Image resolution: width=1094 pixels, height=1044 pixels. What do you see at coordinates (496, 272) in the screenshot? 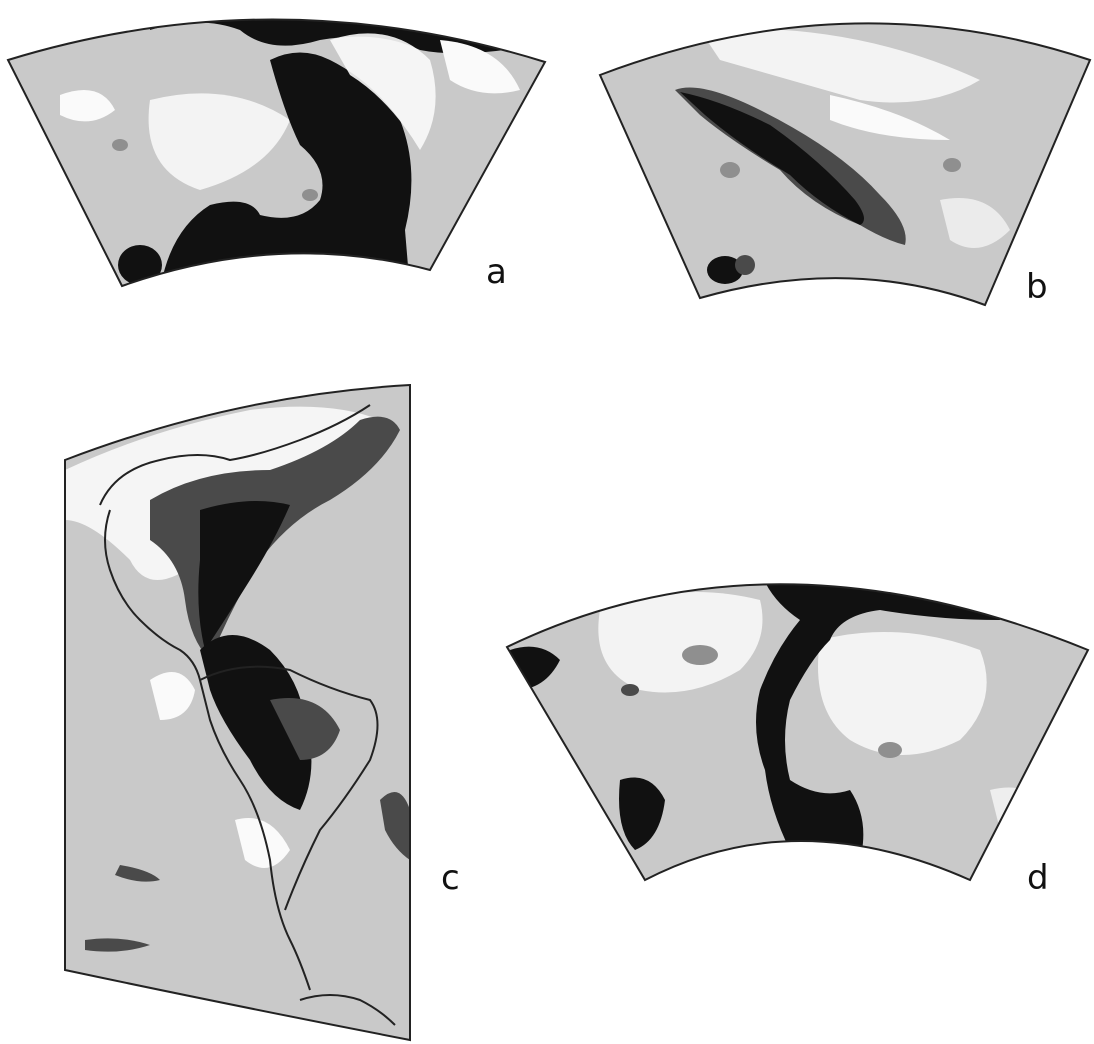
I see `panel-label-a: a` at bounding box center [496, 272].